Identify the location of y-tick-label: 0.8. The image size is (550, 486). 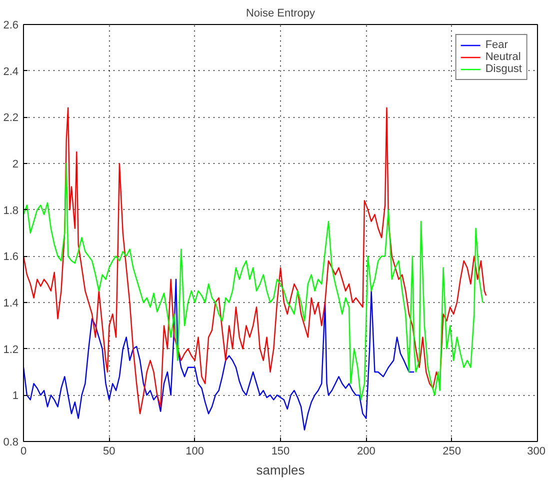
(11, 442).